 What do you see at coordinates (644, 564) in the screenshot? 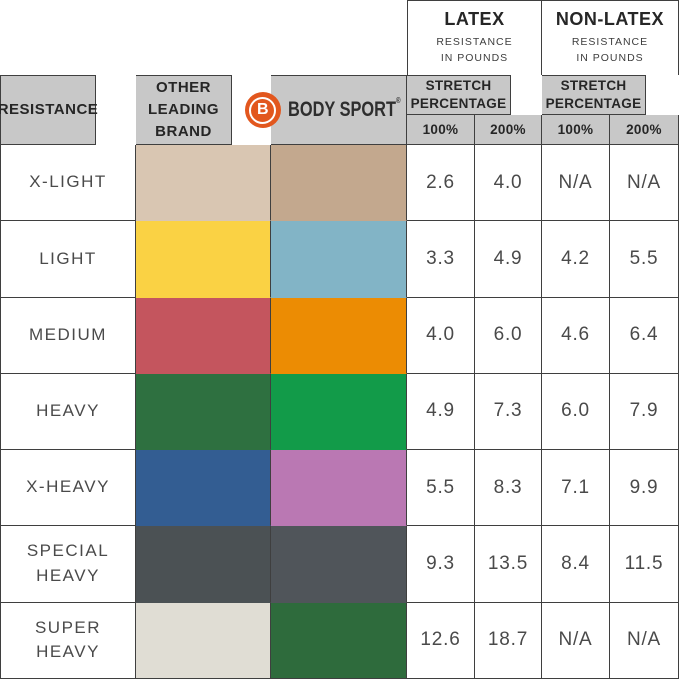
I see `nonlatex-200-value: 11.5` at bounding box center [644, 564].